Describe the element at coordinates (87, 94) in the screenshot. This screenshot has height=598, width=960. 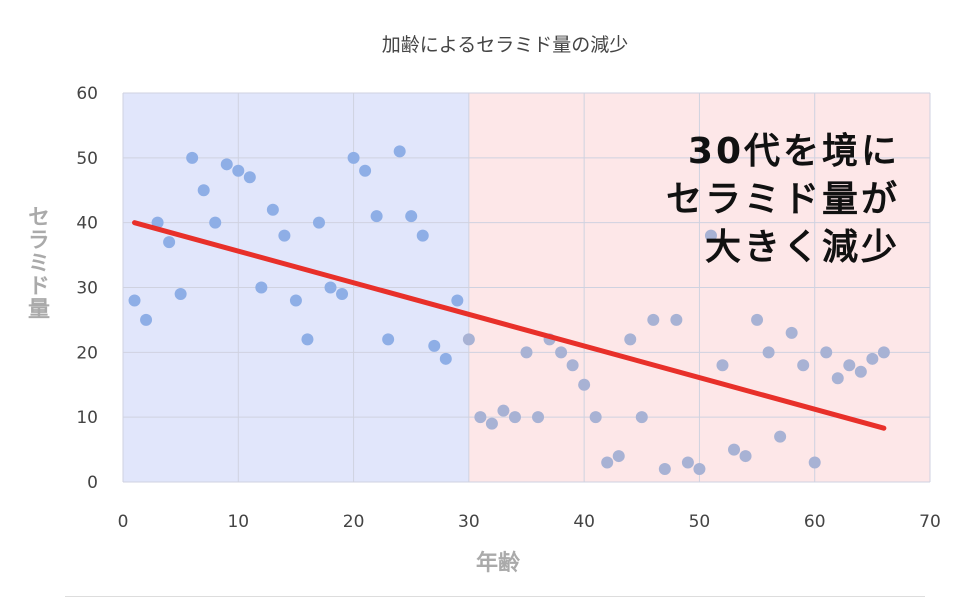
I see `y-tick-label: 60` at that location.